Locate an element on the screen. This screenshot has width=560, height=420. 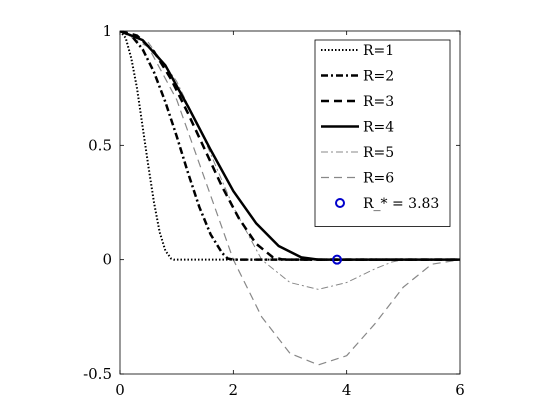
legend-label: R=6 is located at coordinates (378, 179).